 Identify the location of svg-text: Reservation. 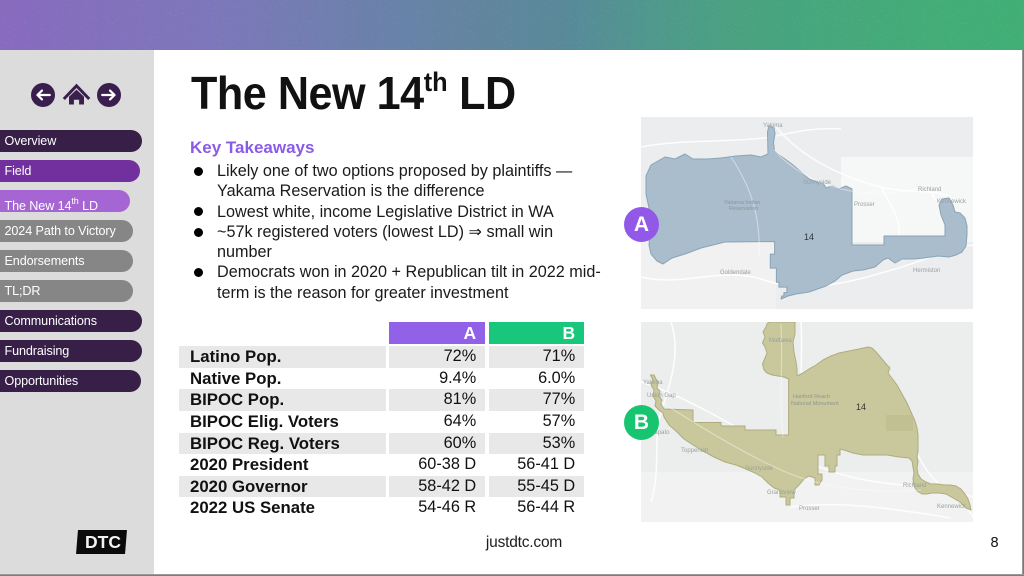
(743, 209).